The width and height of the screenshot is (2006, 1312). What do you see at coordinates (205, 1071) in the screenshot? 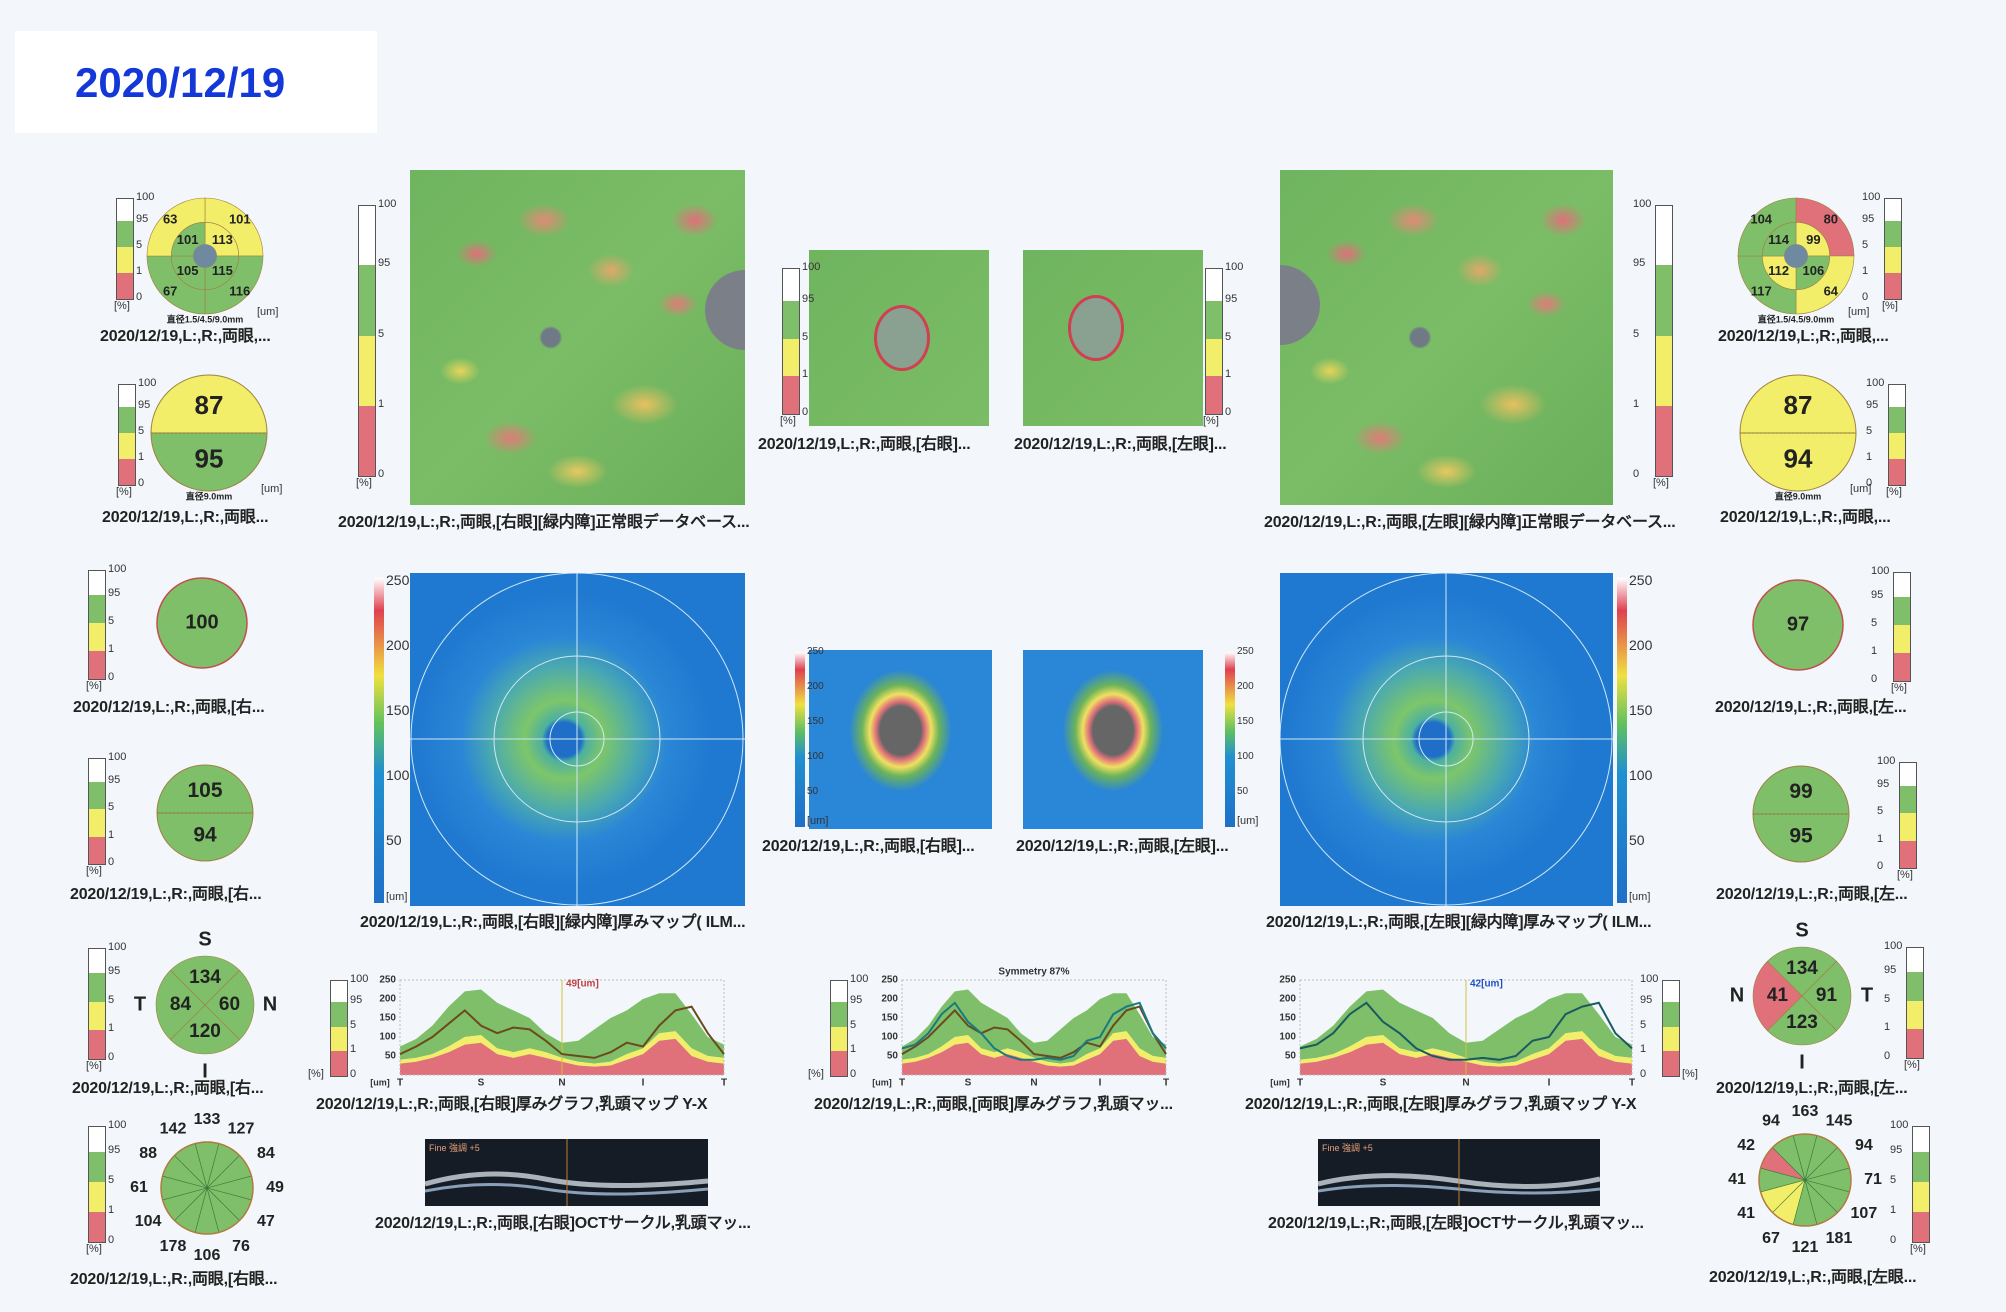
I see `inferior-label: I` at bounding box center [205, 1071].